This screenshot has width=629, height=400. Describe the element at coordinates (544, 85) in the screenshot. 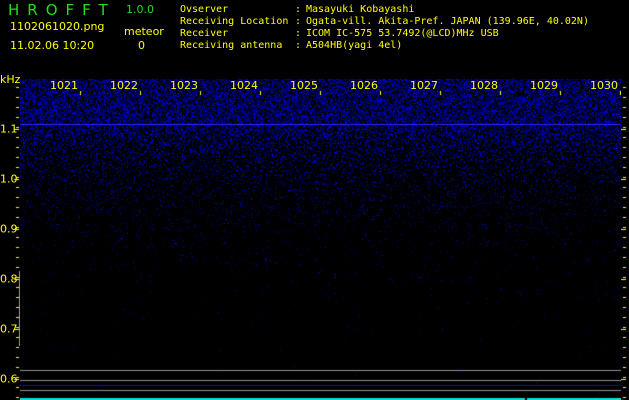

I see `x-tick-label: 1029` at that location.